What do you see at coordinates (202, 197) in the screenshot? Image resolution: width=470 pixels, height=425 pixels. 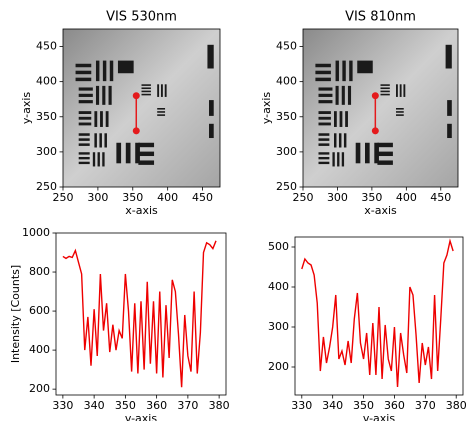 I see `x-tick-label: 450` at bounding box center [202, 197].